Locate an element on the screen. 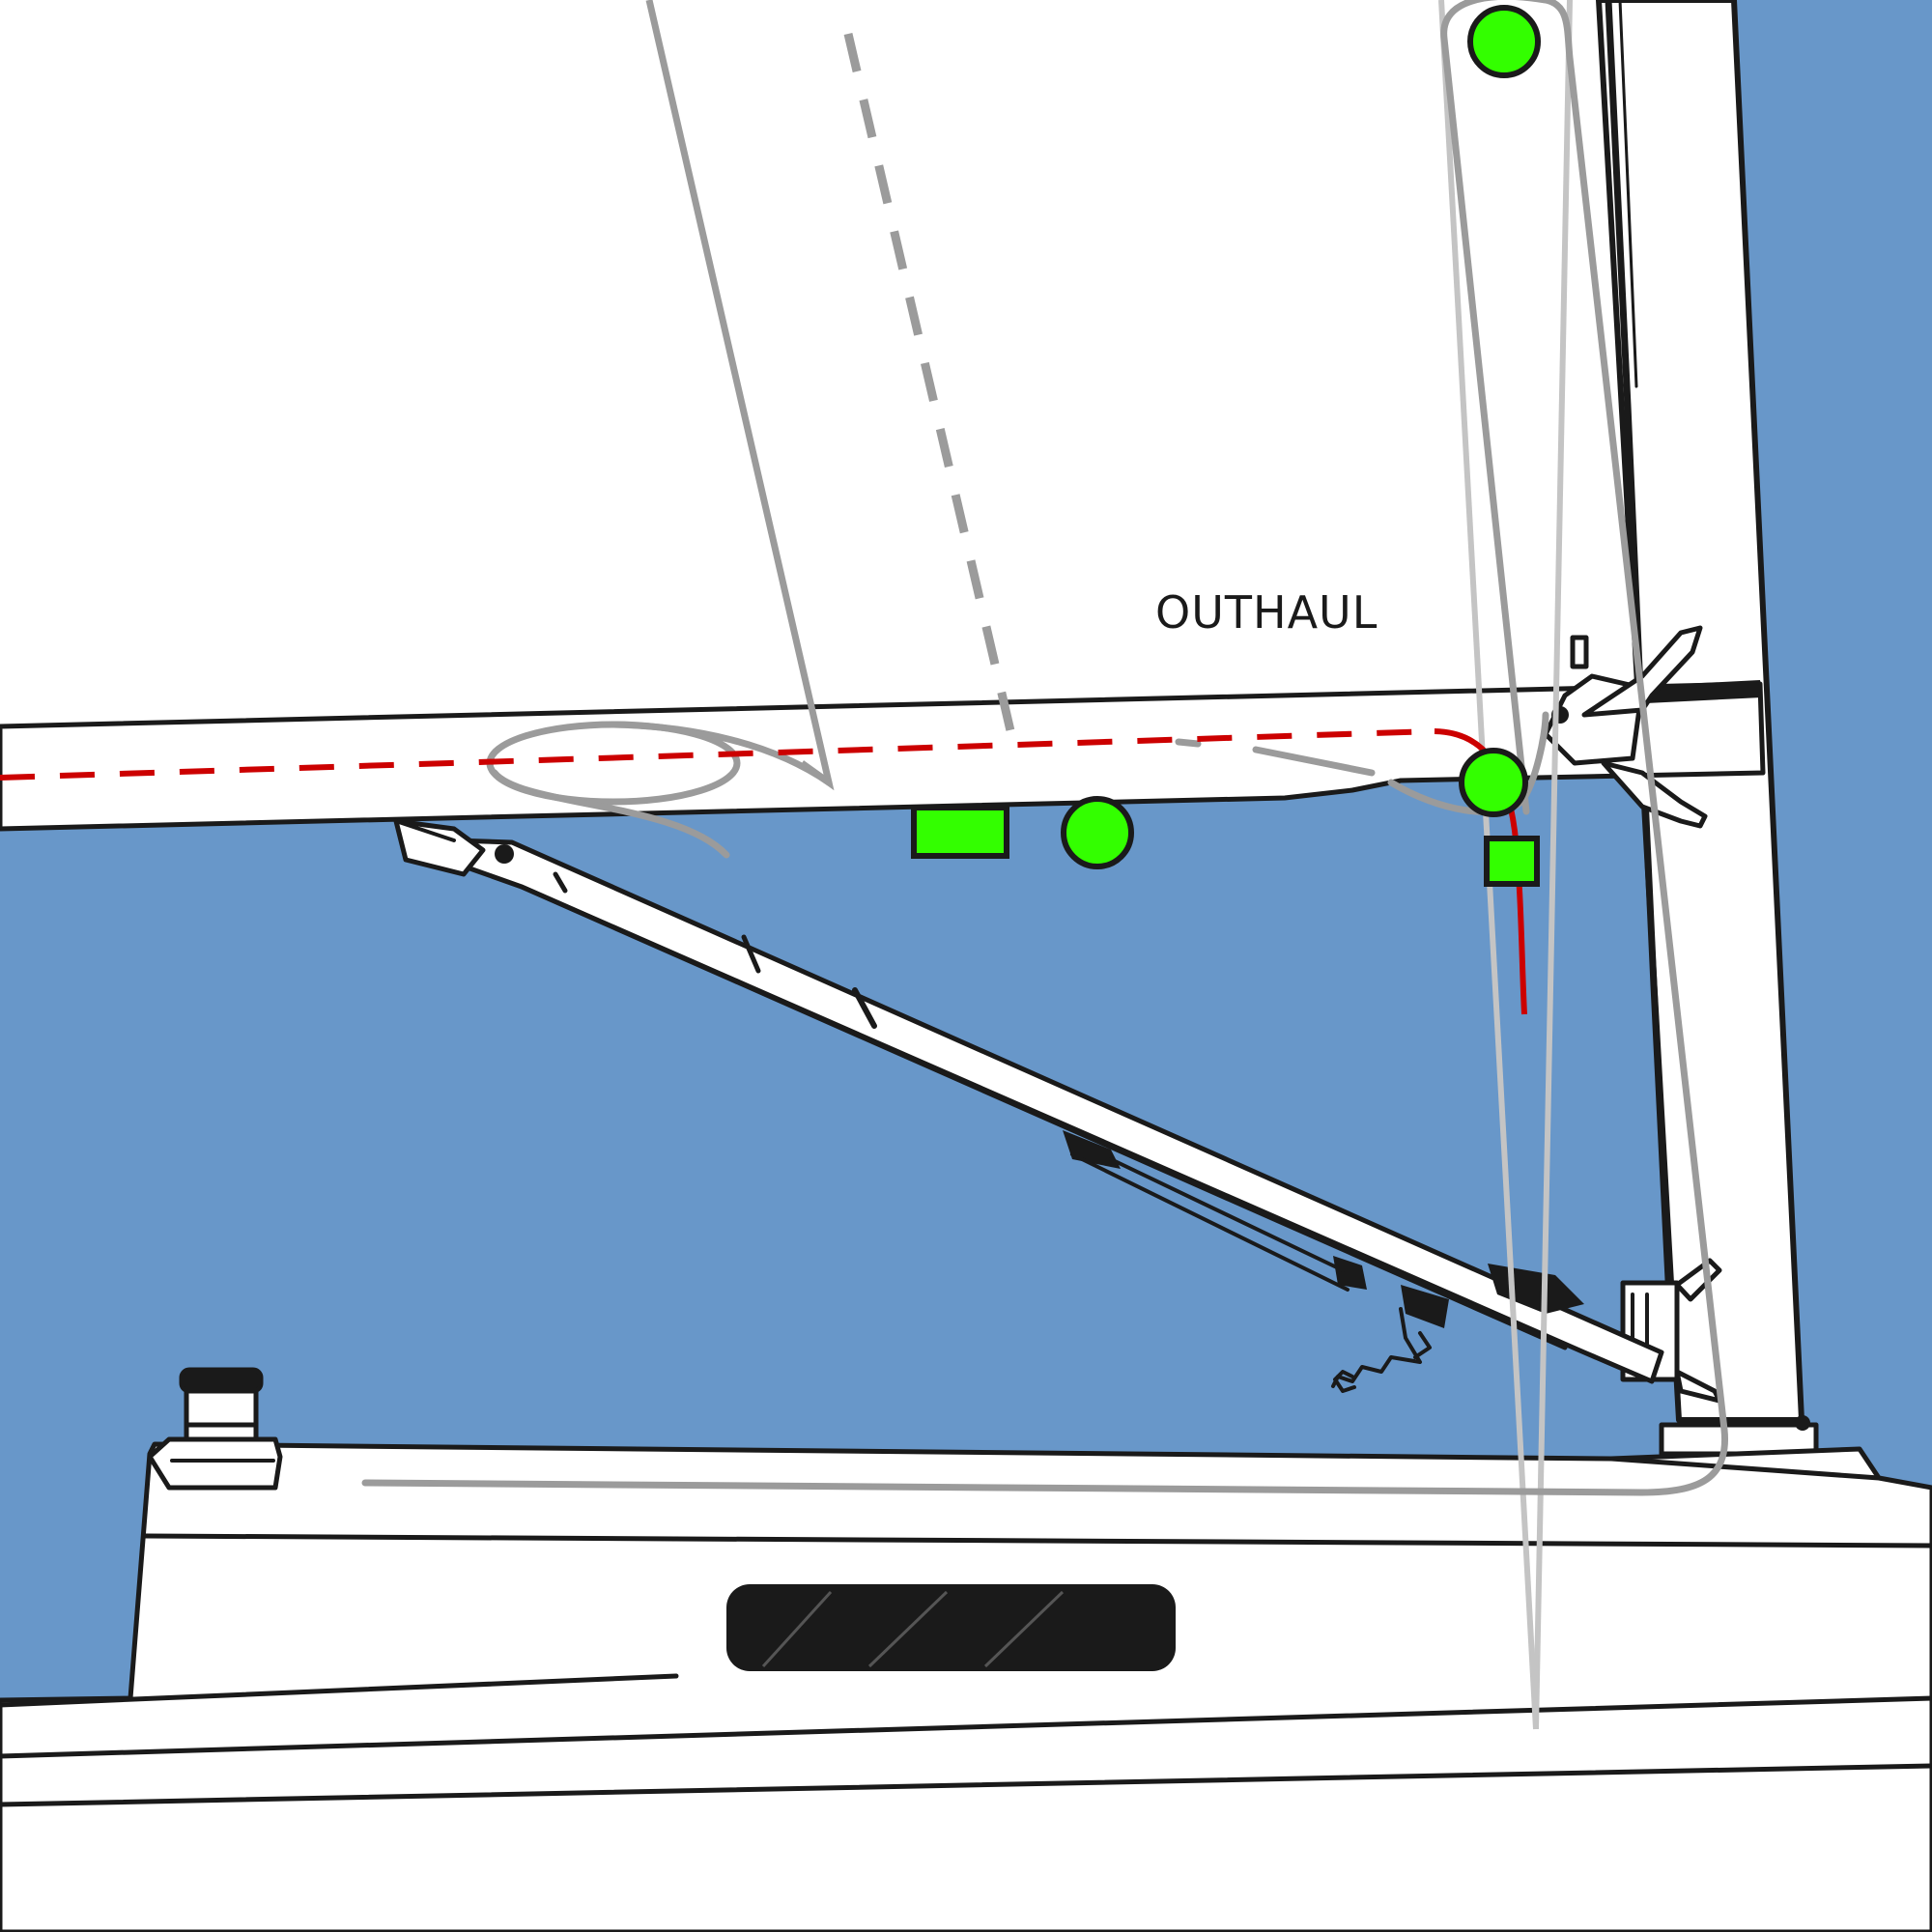  sail-batten is located at coordinates (930, 386).